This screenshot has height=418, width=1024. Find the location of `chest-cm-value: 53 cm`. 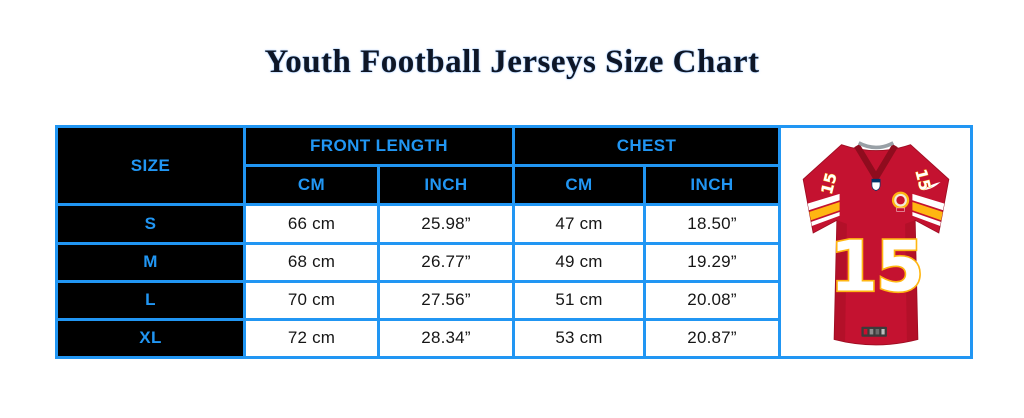

chest-cm-value: 53 cm is located at coordinates (579, 338).